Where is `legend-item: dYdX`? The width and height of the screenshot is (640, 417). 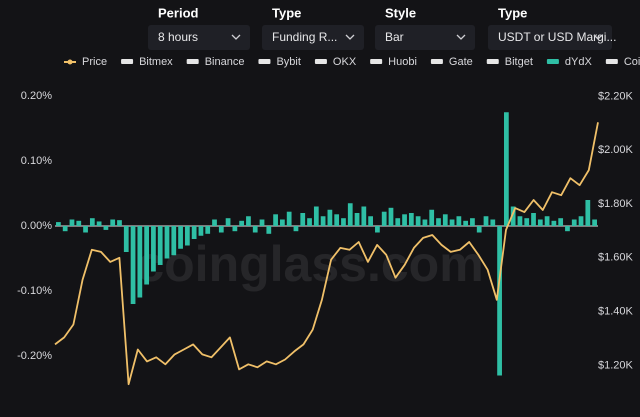
legend-item: dYdX is located at coordinates (569, 62).